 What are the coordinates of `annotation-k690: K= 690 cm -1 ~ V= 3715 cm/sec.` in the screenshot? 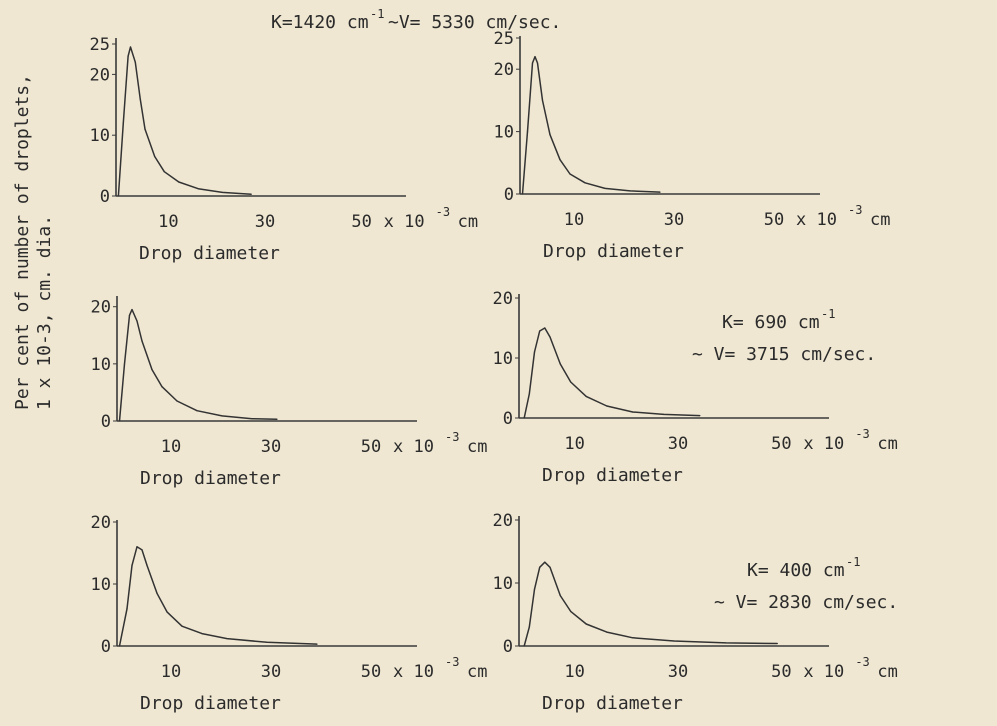 It's located at (784, 336).